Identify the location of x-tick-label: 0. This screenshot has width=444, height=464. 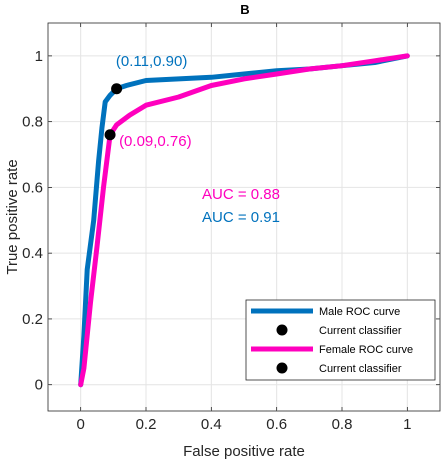
(80, 424).